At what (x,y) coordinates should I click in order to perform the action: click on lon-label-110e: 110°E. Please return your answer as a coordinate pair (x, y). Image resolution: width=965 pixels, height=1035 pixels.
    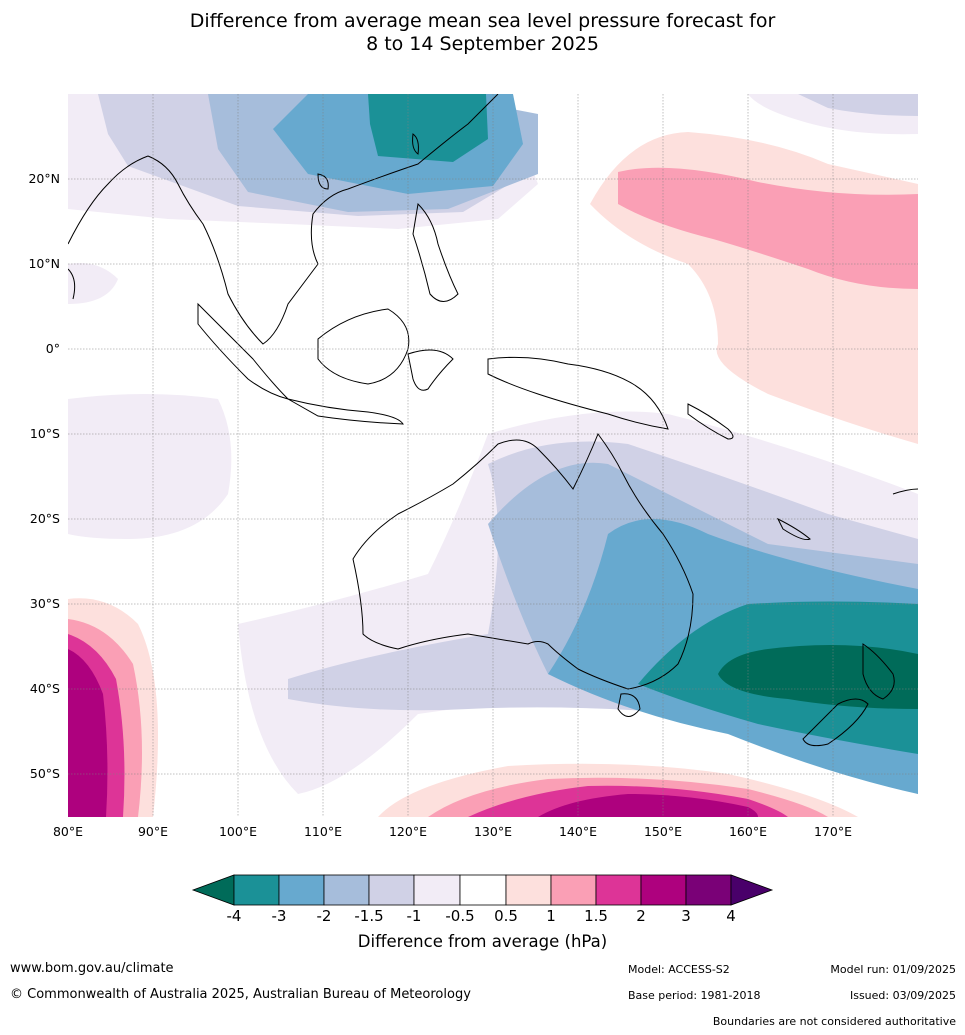
    Looking at the image, I should click on (322, 831).